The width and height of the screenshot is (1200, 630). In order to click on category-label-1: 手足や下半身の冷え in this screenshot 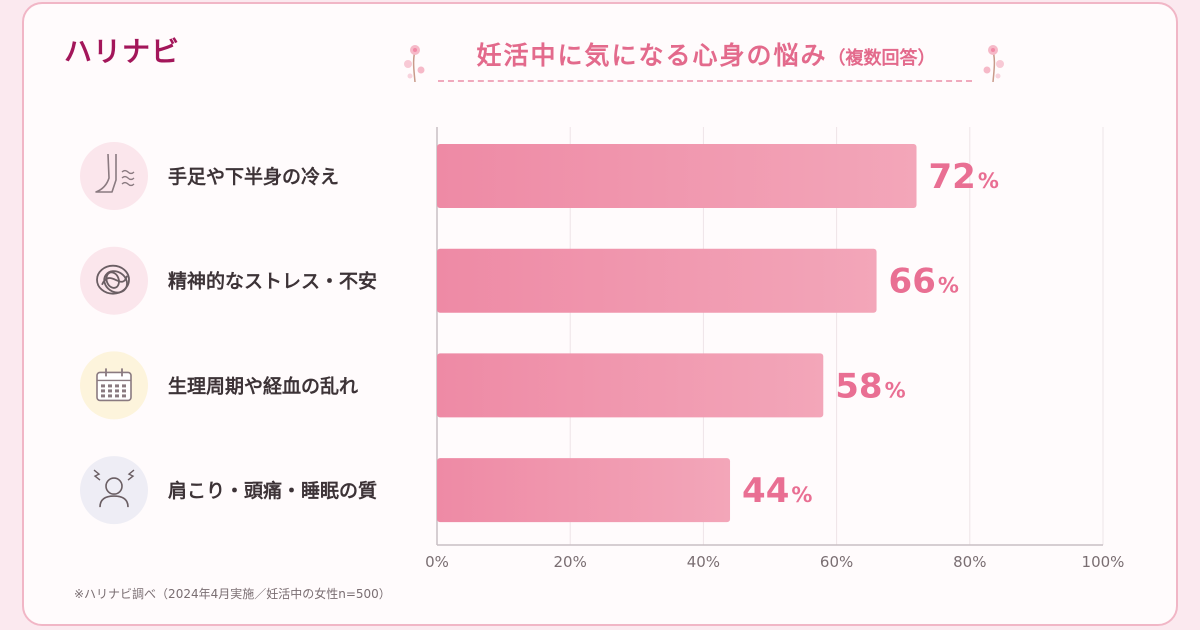, I will do `click(253, 176)`.